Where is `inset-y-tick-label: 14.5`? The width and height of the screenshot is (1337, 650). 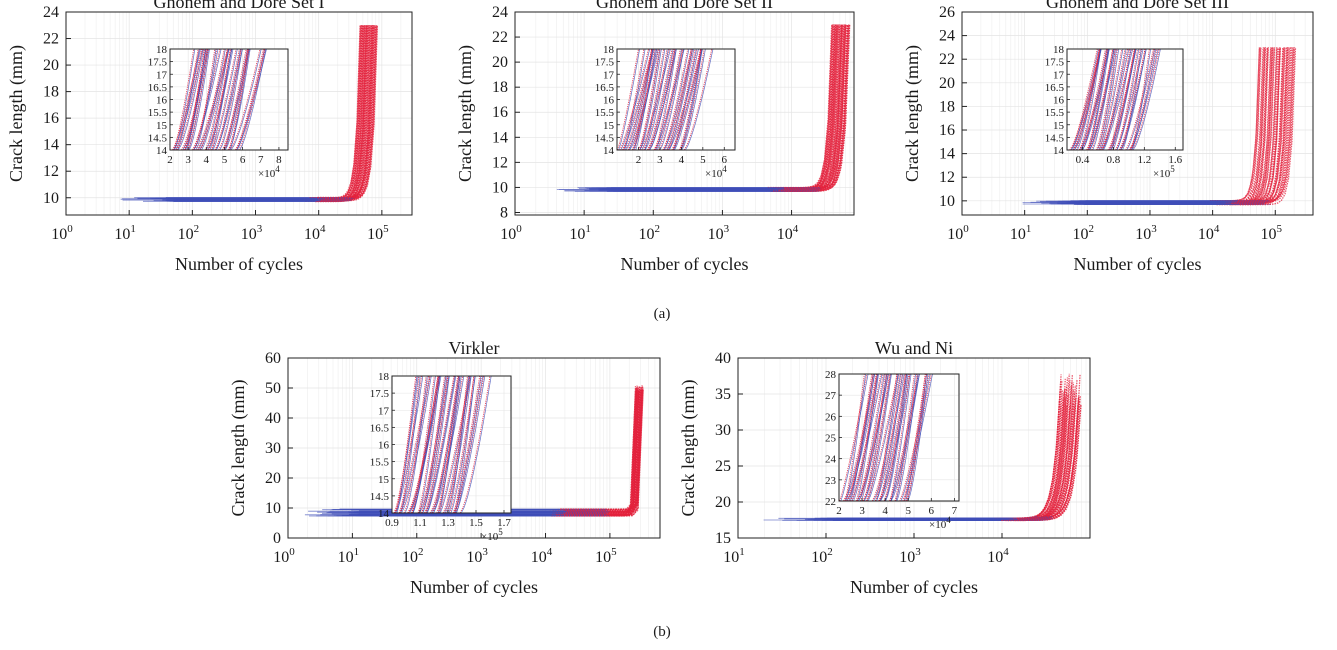 inset-y-tick-label: 14.5 is located at coordinates (605, 138).